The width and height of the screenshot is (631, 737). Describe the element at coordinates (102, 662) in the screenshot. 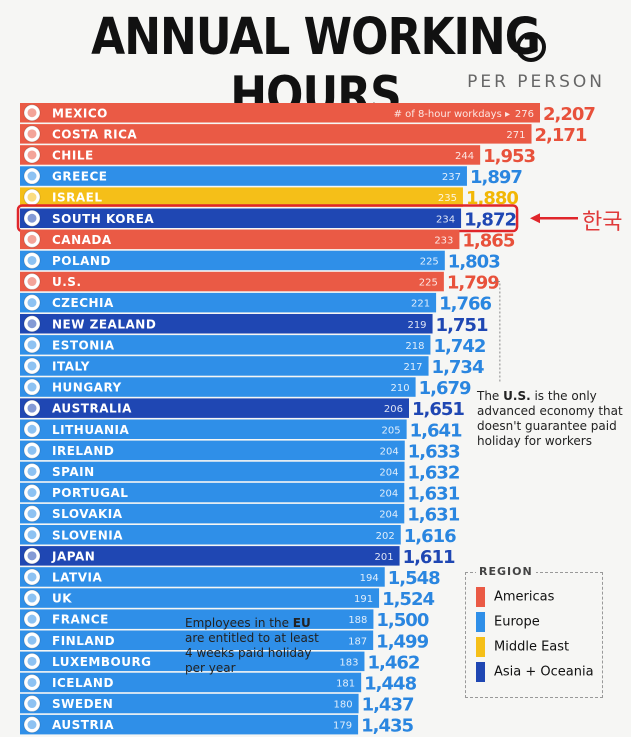

I see `country-label: LUXEMBOURG` at that location.